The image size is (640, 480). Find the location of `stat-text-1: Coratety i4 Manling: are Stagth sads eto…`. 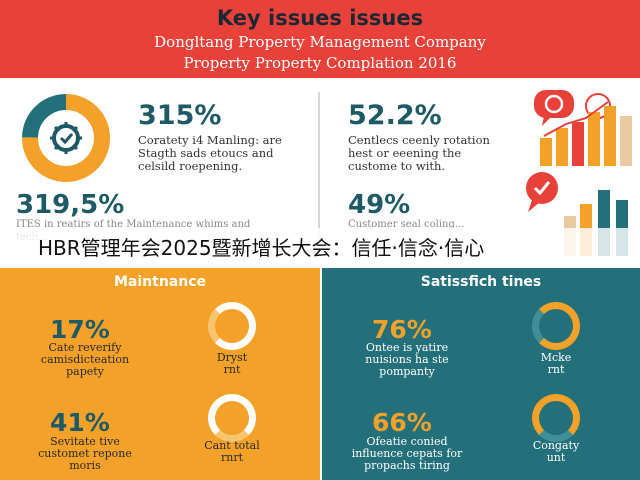

stat-text-1: Coratety i4 Manling: are Stagth sads eto… is located at coordinates (210, 153).